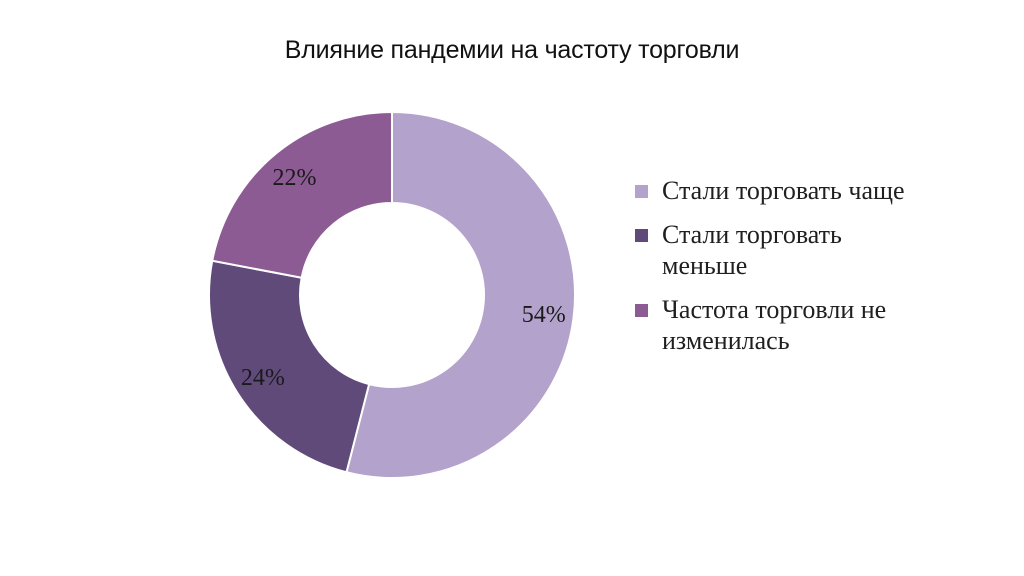 Image resolution: width=1024 pixels, height=576 pixels. What do you see at coordinates (512, 50) in the screenshot?
I see `chart-title: Влияние пандемии на частоту торговли` at bounding box center [512, 50].